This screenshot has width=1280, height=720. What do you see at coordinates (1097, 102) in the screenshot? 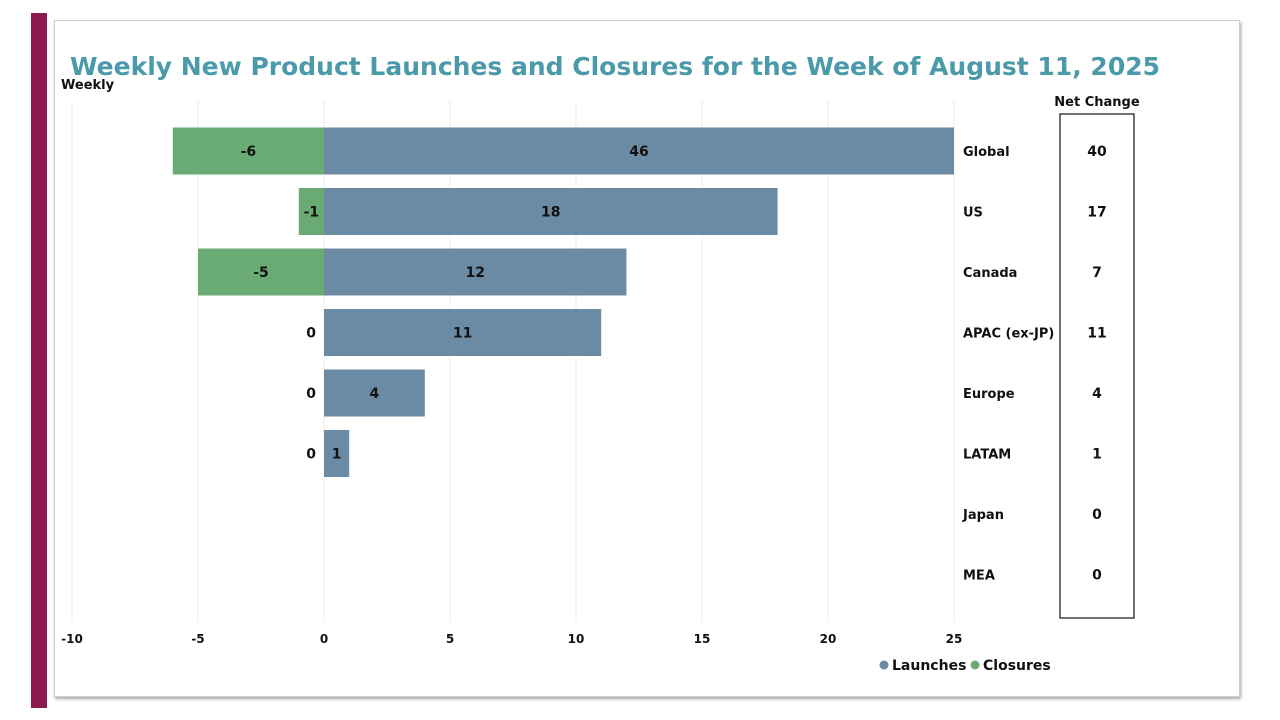
I see `net-change-header: Net Change` at bounding box center [1097, 102].